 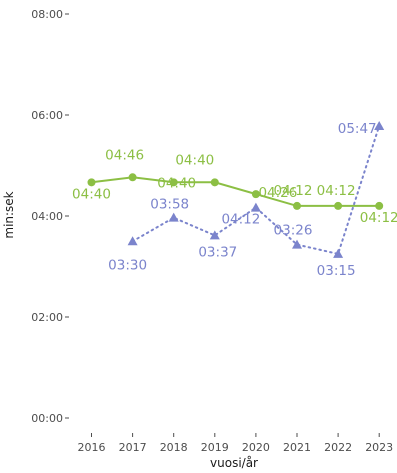 I want to click on data-label: 04:26, so click(x=277, y=193).